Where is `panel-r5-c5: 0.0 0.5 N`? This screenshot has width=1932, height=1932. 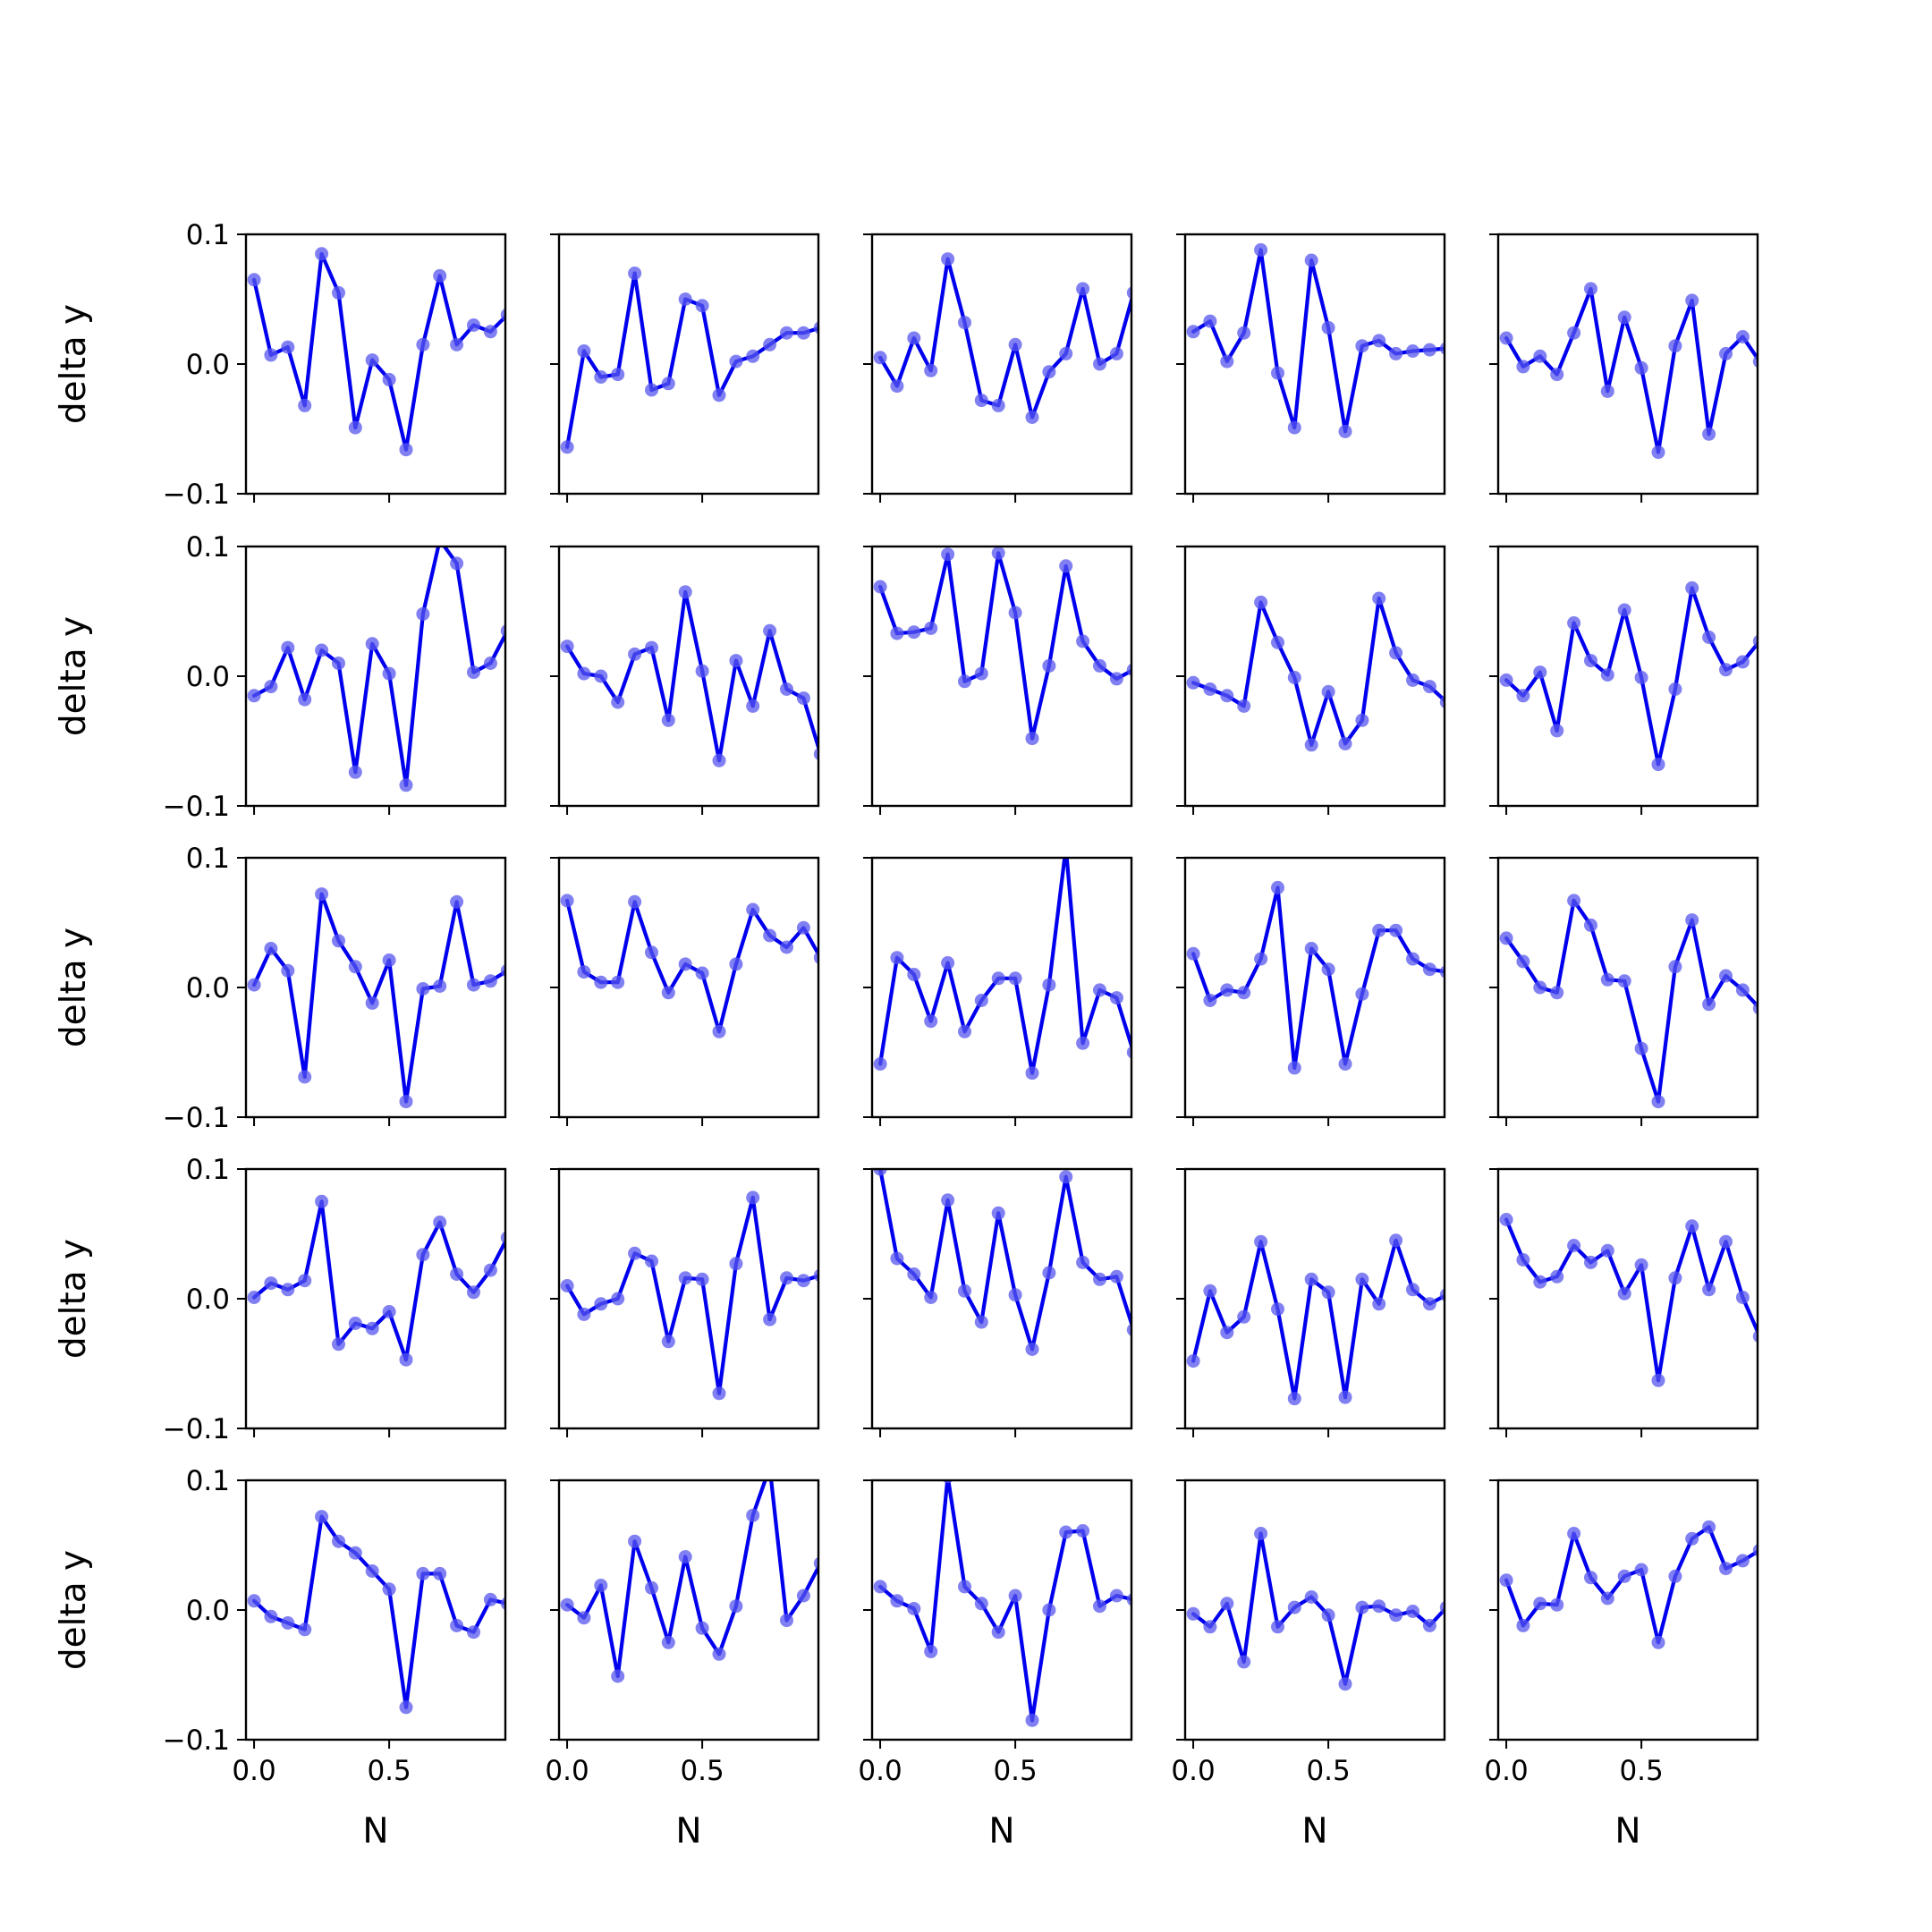 panel-r5-c5: 0.0 0.5 N is located at coordinates (1621, 1665).